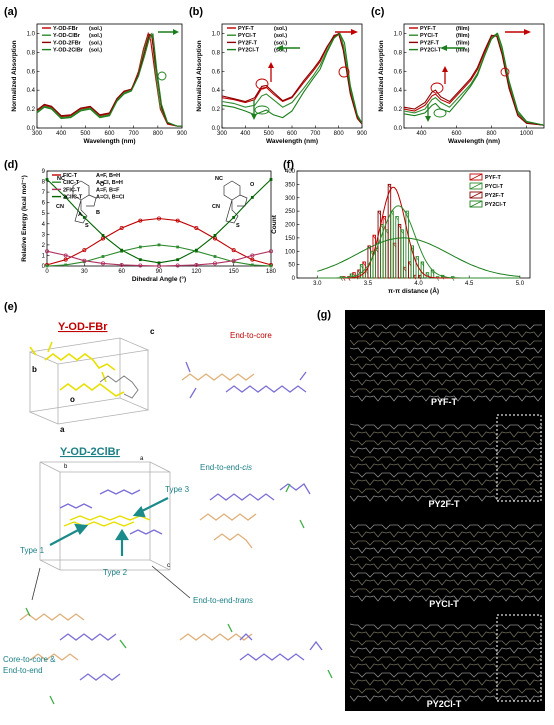  I want to click on legend-tag: A=F, B=H, so click(108, 176).